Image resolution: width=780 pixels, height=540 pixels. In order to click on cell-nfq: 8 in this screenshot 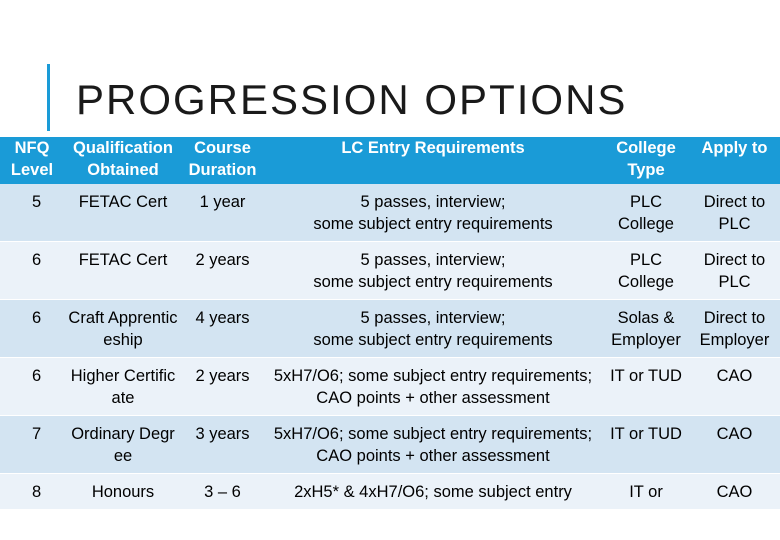, I will do `click(32, 491)`.